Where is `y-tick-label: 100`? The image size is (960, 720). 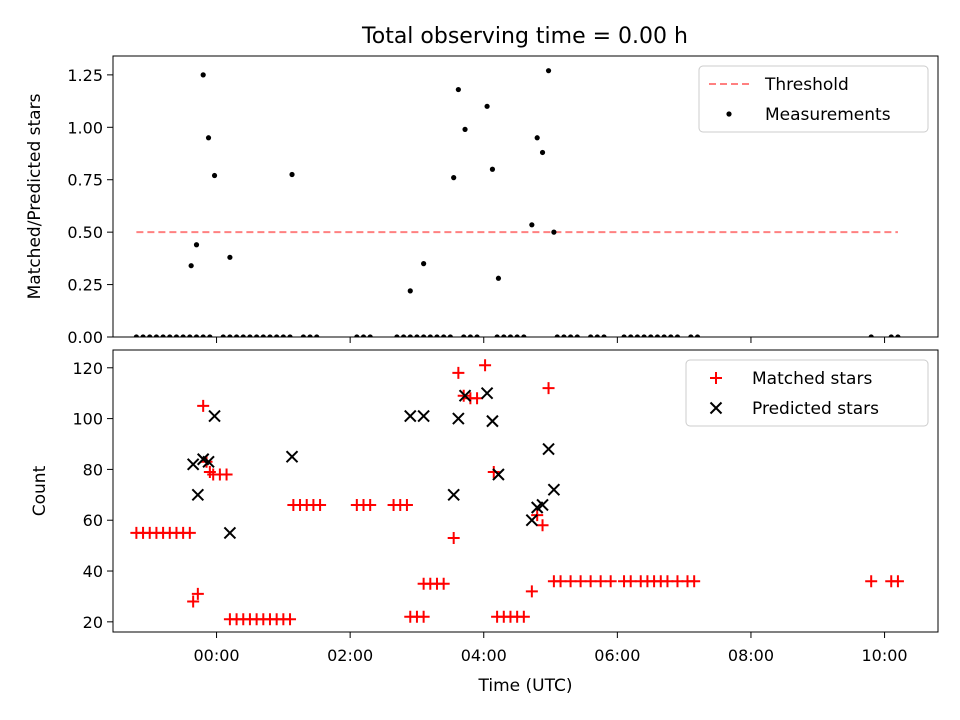
y-tick-label: 100 is located at coordinates (87, 419).